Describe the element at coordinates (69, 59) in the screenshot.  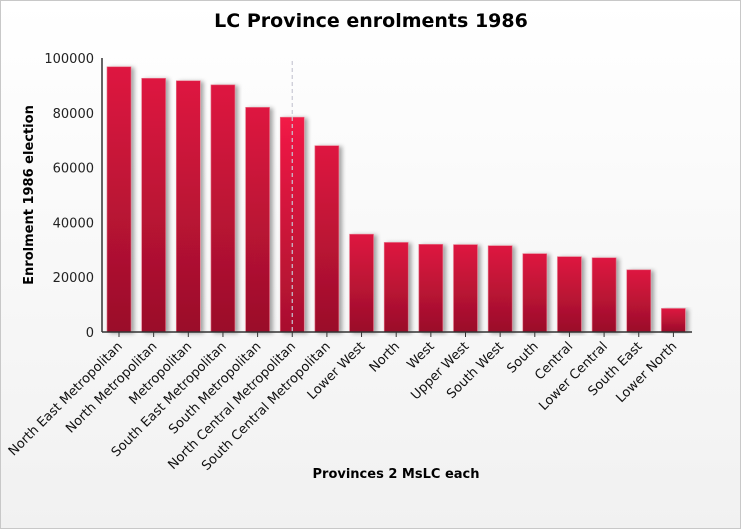
I see `y-tick-label: 100000` at that location.